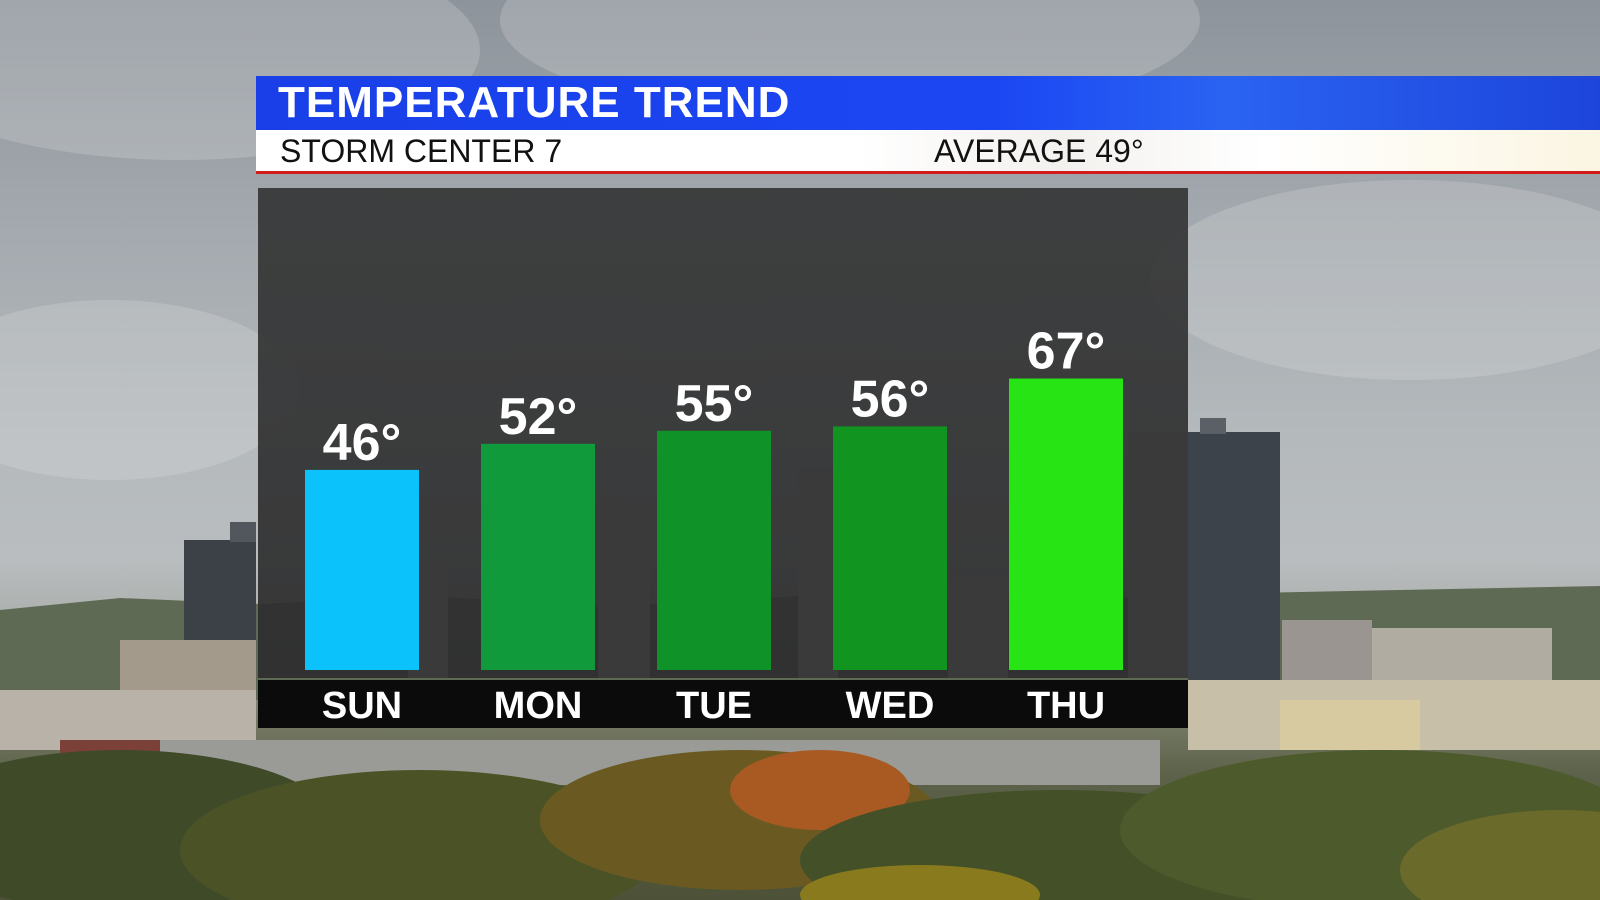  What do you see at coordinates (928, 152) in the screenshot?
I see `subtitle-banner: STORM CENTER 7 AVERAGE 49°` at bounding box center [928, 152].